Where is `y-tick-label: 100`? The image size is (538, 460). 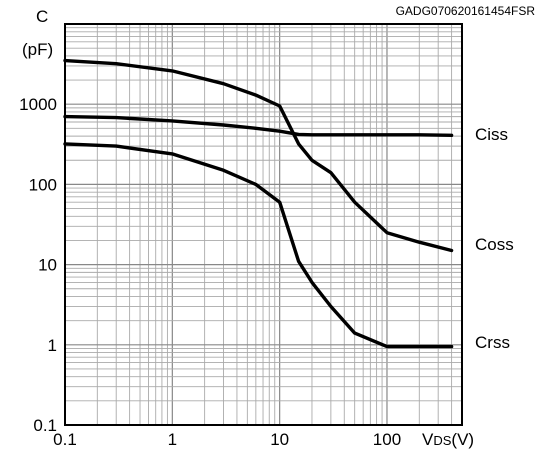
y-tick-label: 100 is located at coordinates (43, 184).